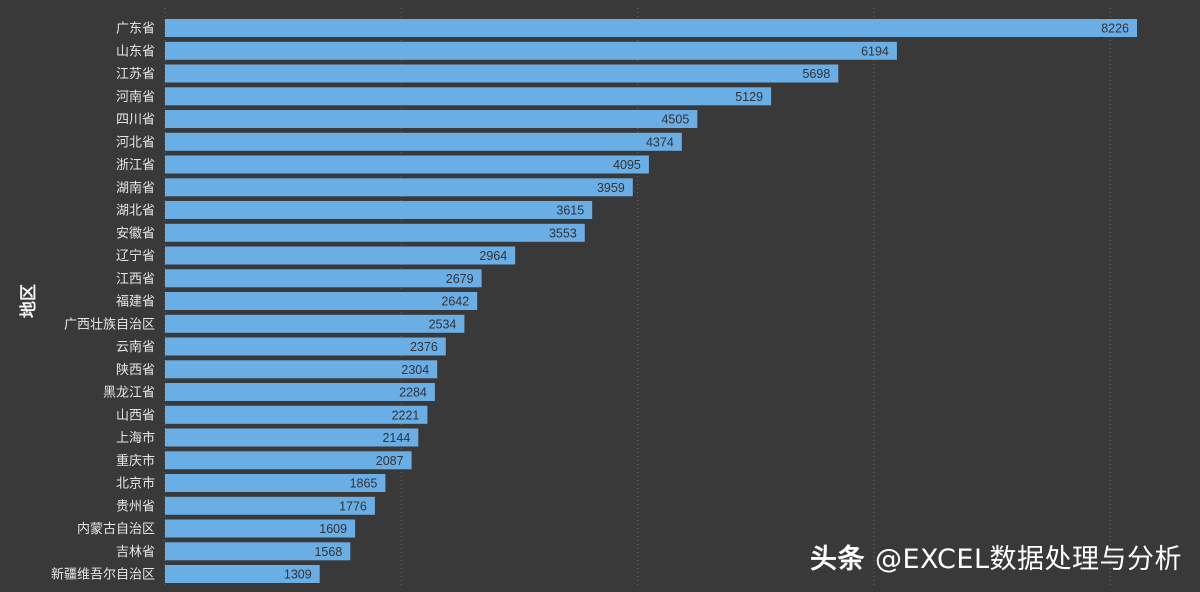 Image resolution: width=1200 pixels, height=592 pixels. What do you see at coordinates (135, 484) in the screenshot?
I see `category-label: 北京市` at bounding box center [135, 484].